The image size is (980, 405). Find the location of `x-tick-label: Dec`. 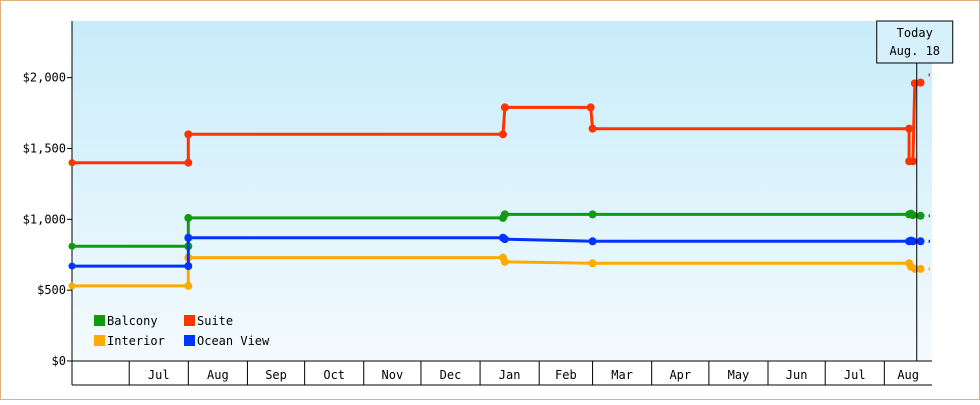

x-tick-label: Dec is located at coordinates (451, 375).